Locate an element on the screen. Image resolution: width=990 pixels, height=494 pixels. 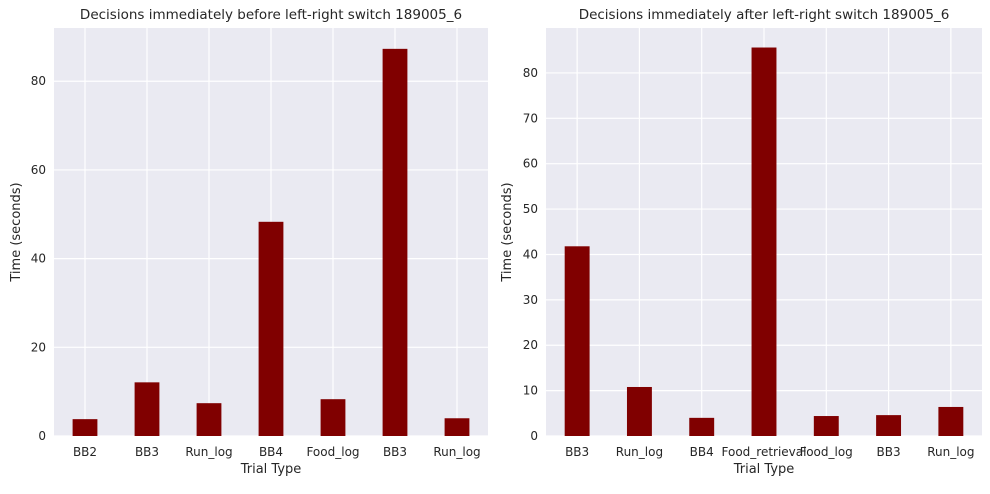
x-tick-label: Food_retrieval is located at coordinates (764, 452).